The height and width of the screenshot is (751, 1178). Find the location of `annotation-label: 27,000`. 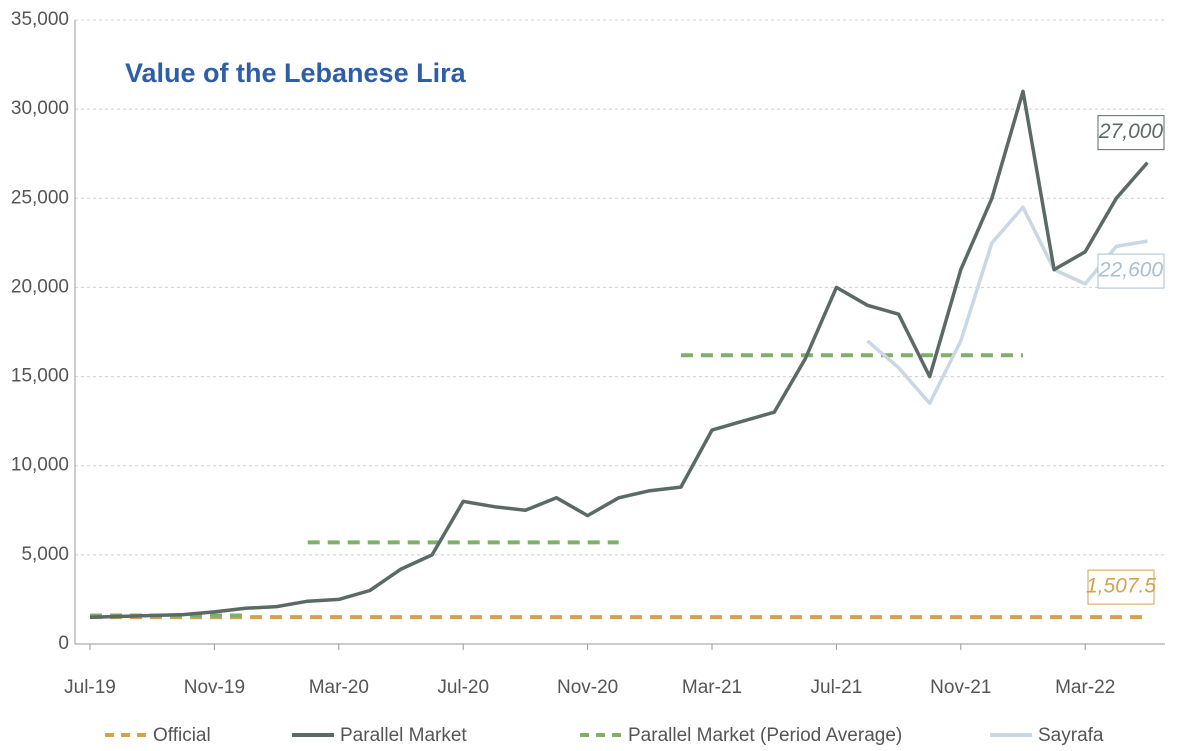

annotation-label: 27,000 is located at coordinates (1131, 131).